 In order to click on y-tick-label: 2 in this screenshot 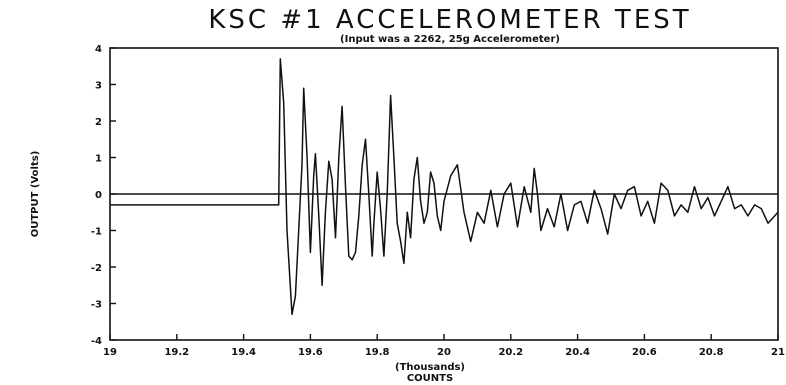, I will do `click(98, 122)`.